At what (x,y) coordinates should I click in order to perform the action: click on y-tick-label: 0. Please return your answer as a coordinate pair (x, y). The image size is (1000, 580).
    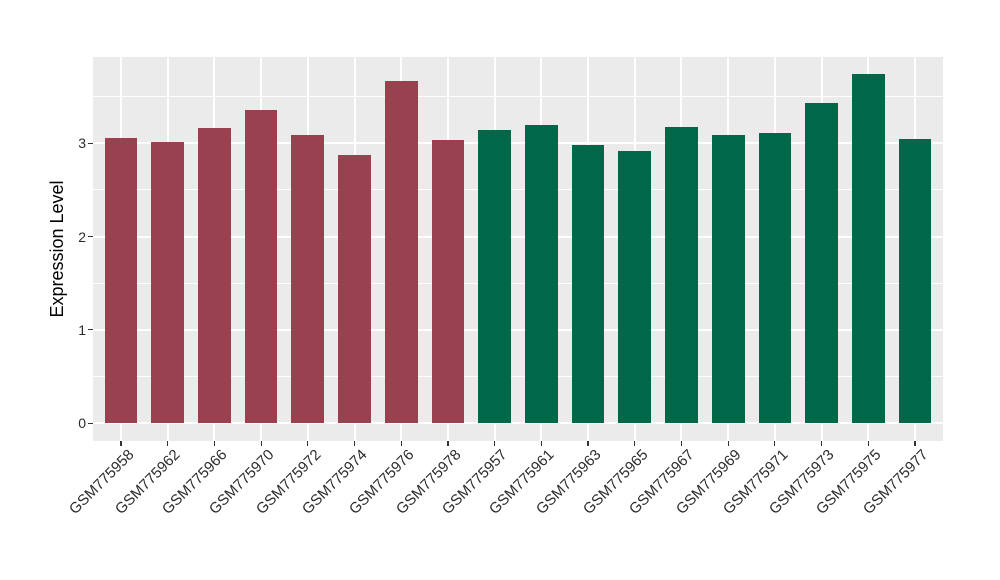
    Looking at the image, I should click on (82, 423).